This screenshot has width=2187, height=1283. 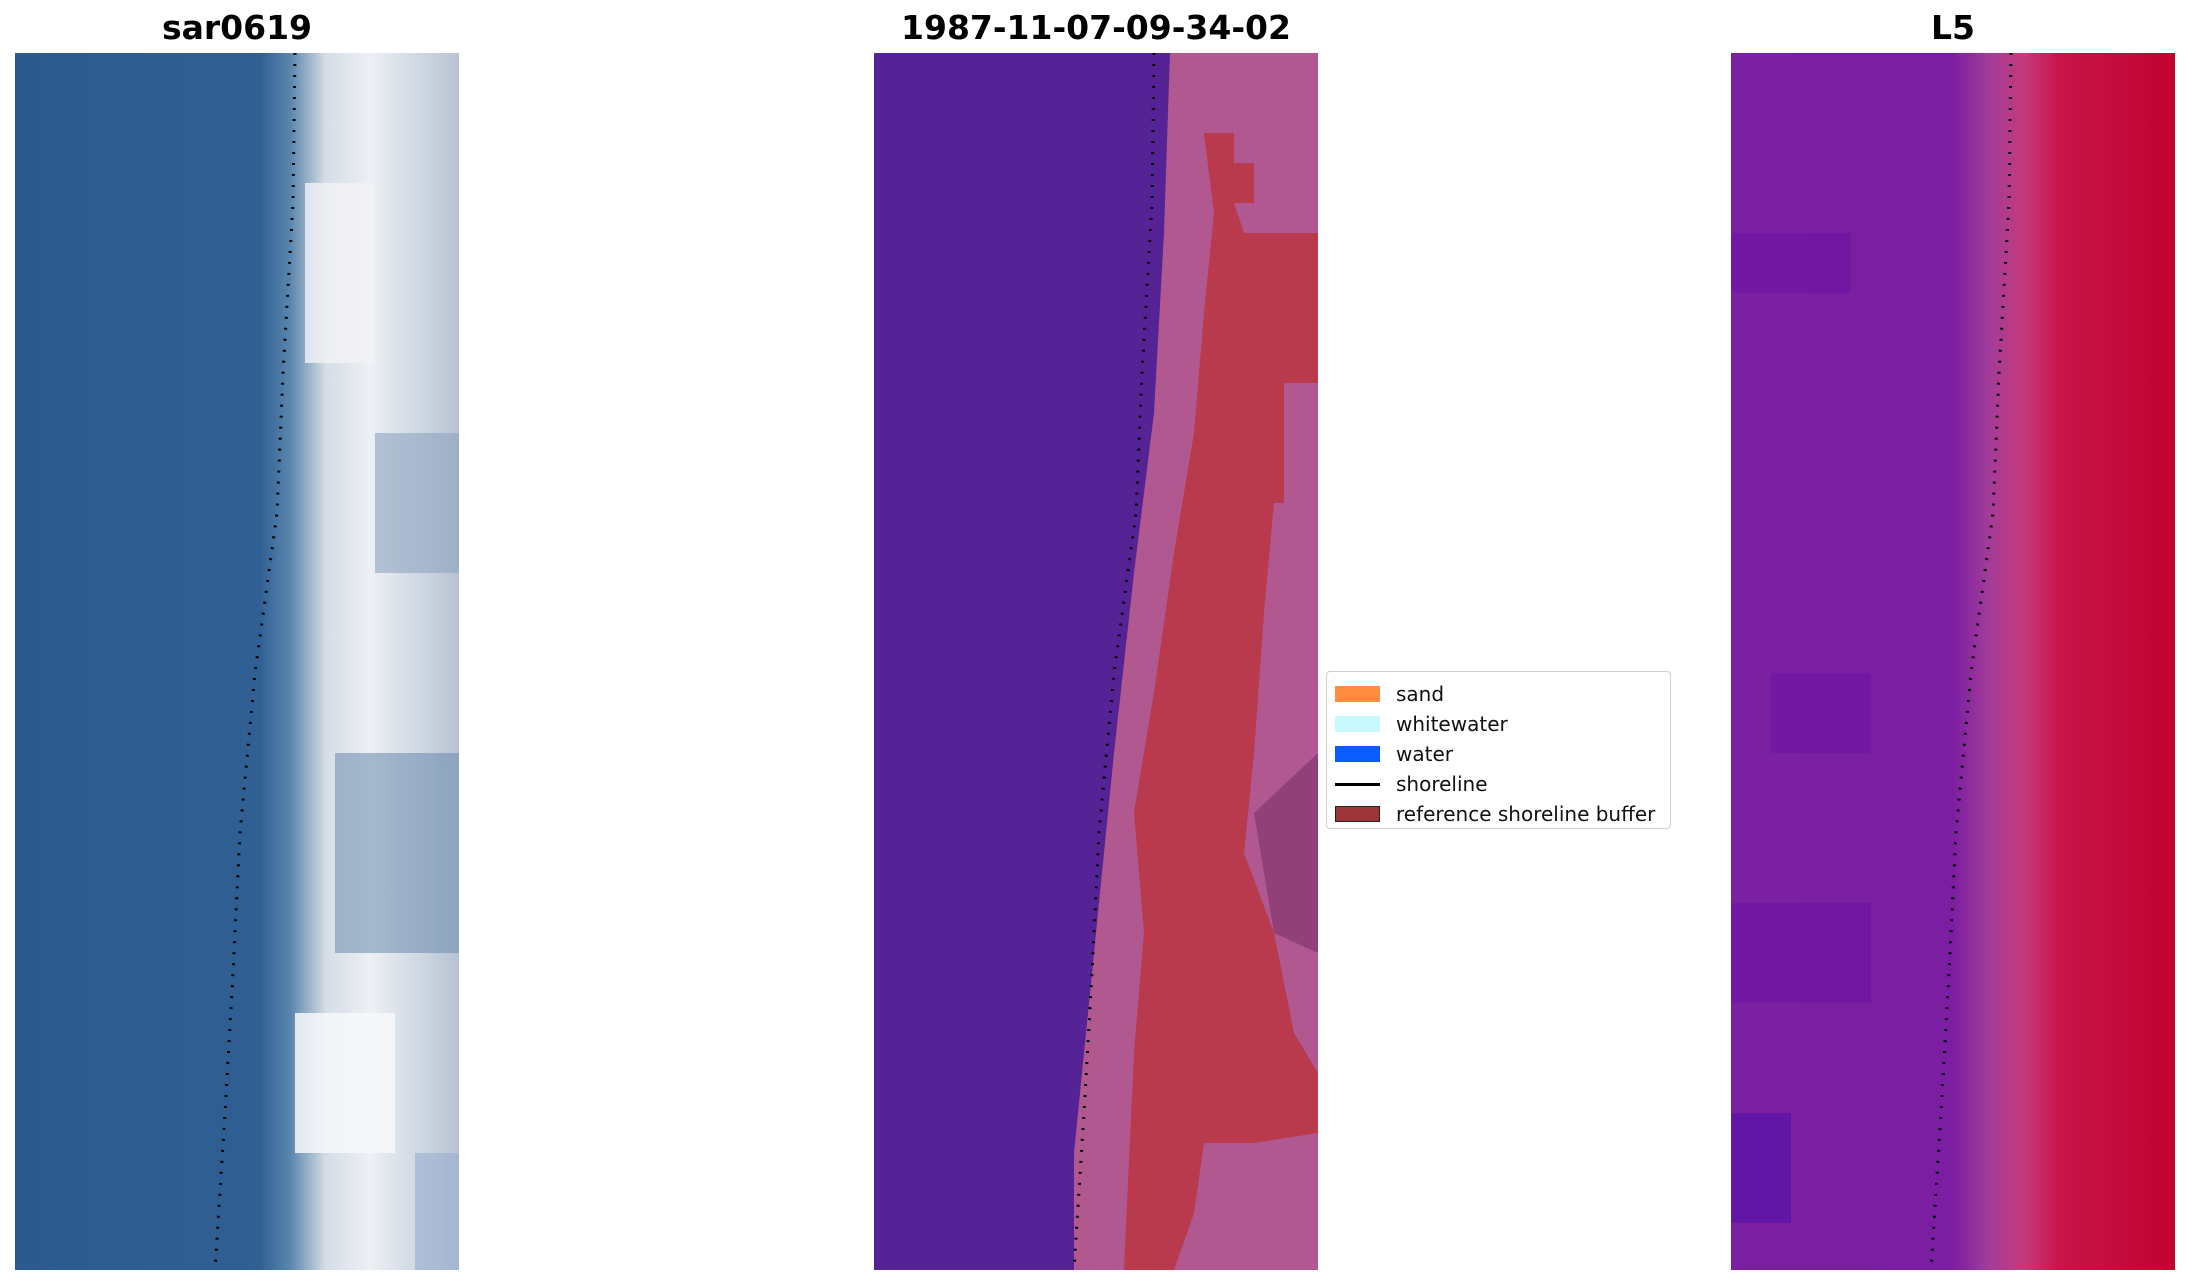 What do you see at coordinates (1357, 784) in the screenshot?
I see `shoreline-line` at bounding box center [1357, 784].